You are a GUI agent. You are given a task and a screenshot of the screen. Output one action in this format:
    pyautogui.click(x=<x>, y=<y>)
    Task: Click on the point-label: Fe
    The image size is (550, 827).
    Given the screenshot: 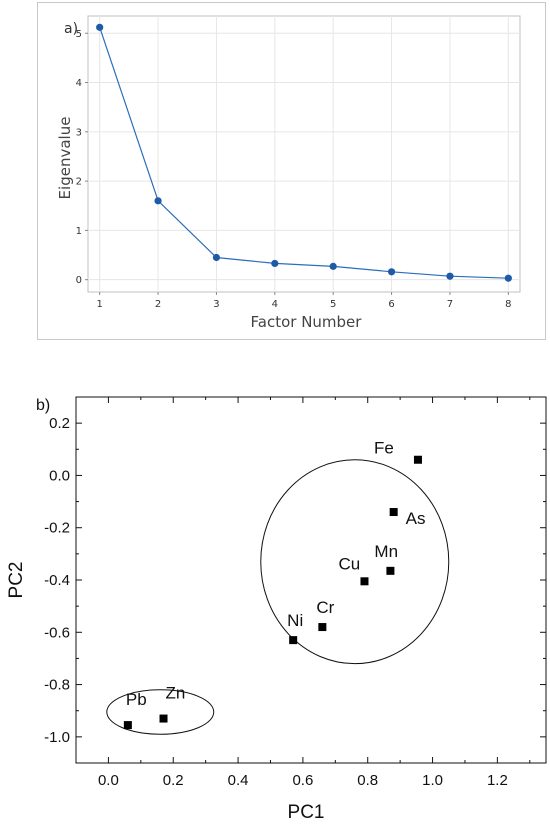 What is the action you would take?
    pyautogui.click(x=384, y=448)
    